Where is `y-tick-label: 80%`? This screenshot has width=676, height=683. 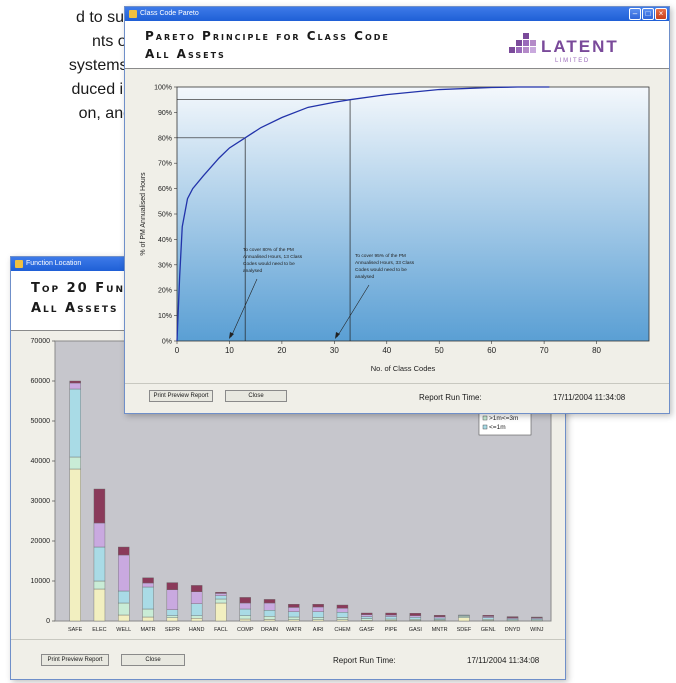
y-tick-label: 80% is located at coordinates (165, 138).